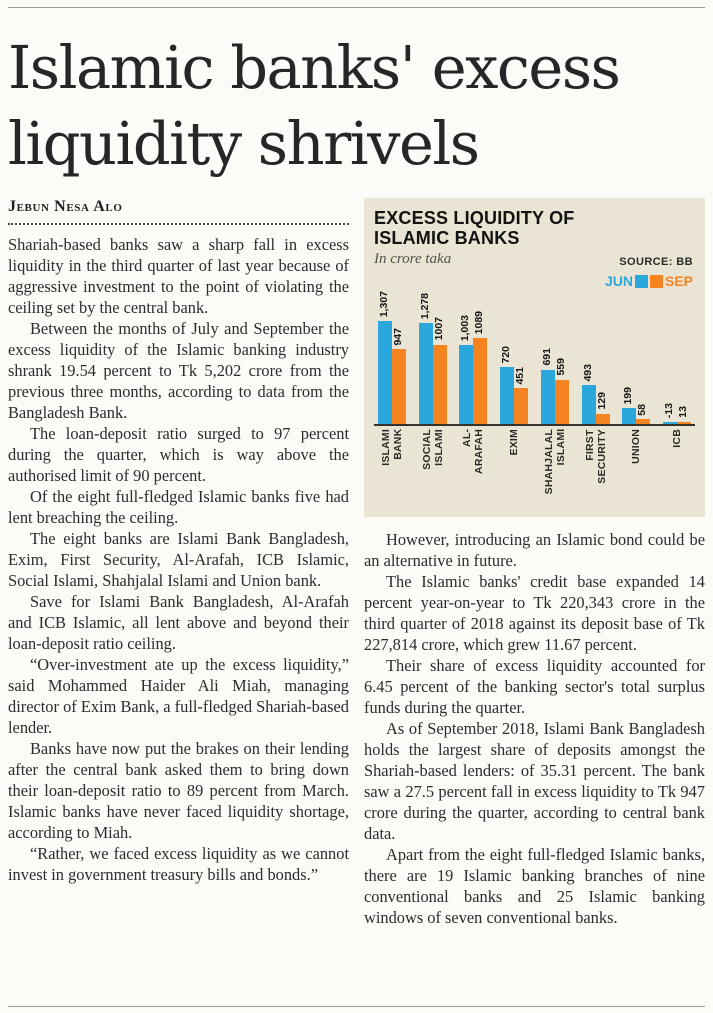 The height and width of the screenshot is (1013, 713). What do you see at coordinates (684, 262) in the screenshot?
I see `source-value: BB` at bounding box center [684, 262].